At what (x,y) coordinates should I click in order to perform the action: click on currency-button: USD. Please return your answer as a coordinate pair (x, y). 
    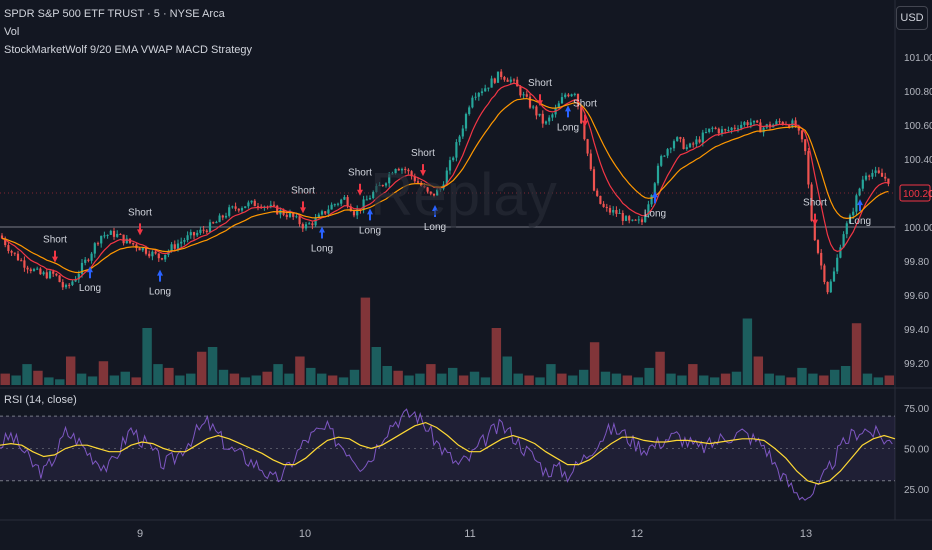
    Looking at the image, I should click on (912, 18).